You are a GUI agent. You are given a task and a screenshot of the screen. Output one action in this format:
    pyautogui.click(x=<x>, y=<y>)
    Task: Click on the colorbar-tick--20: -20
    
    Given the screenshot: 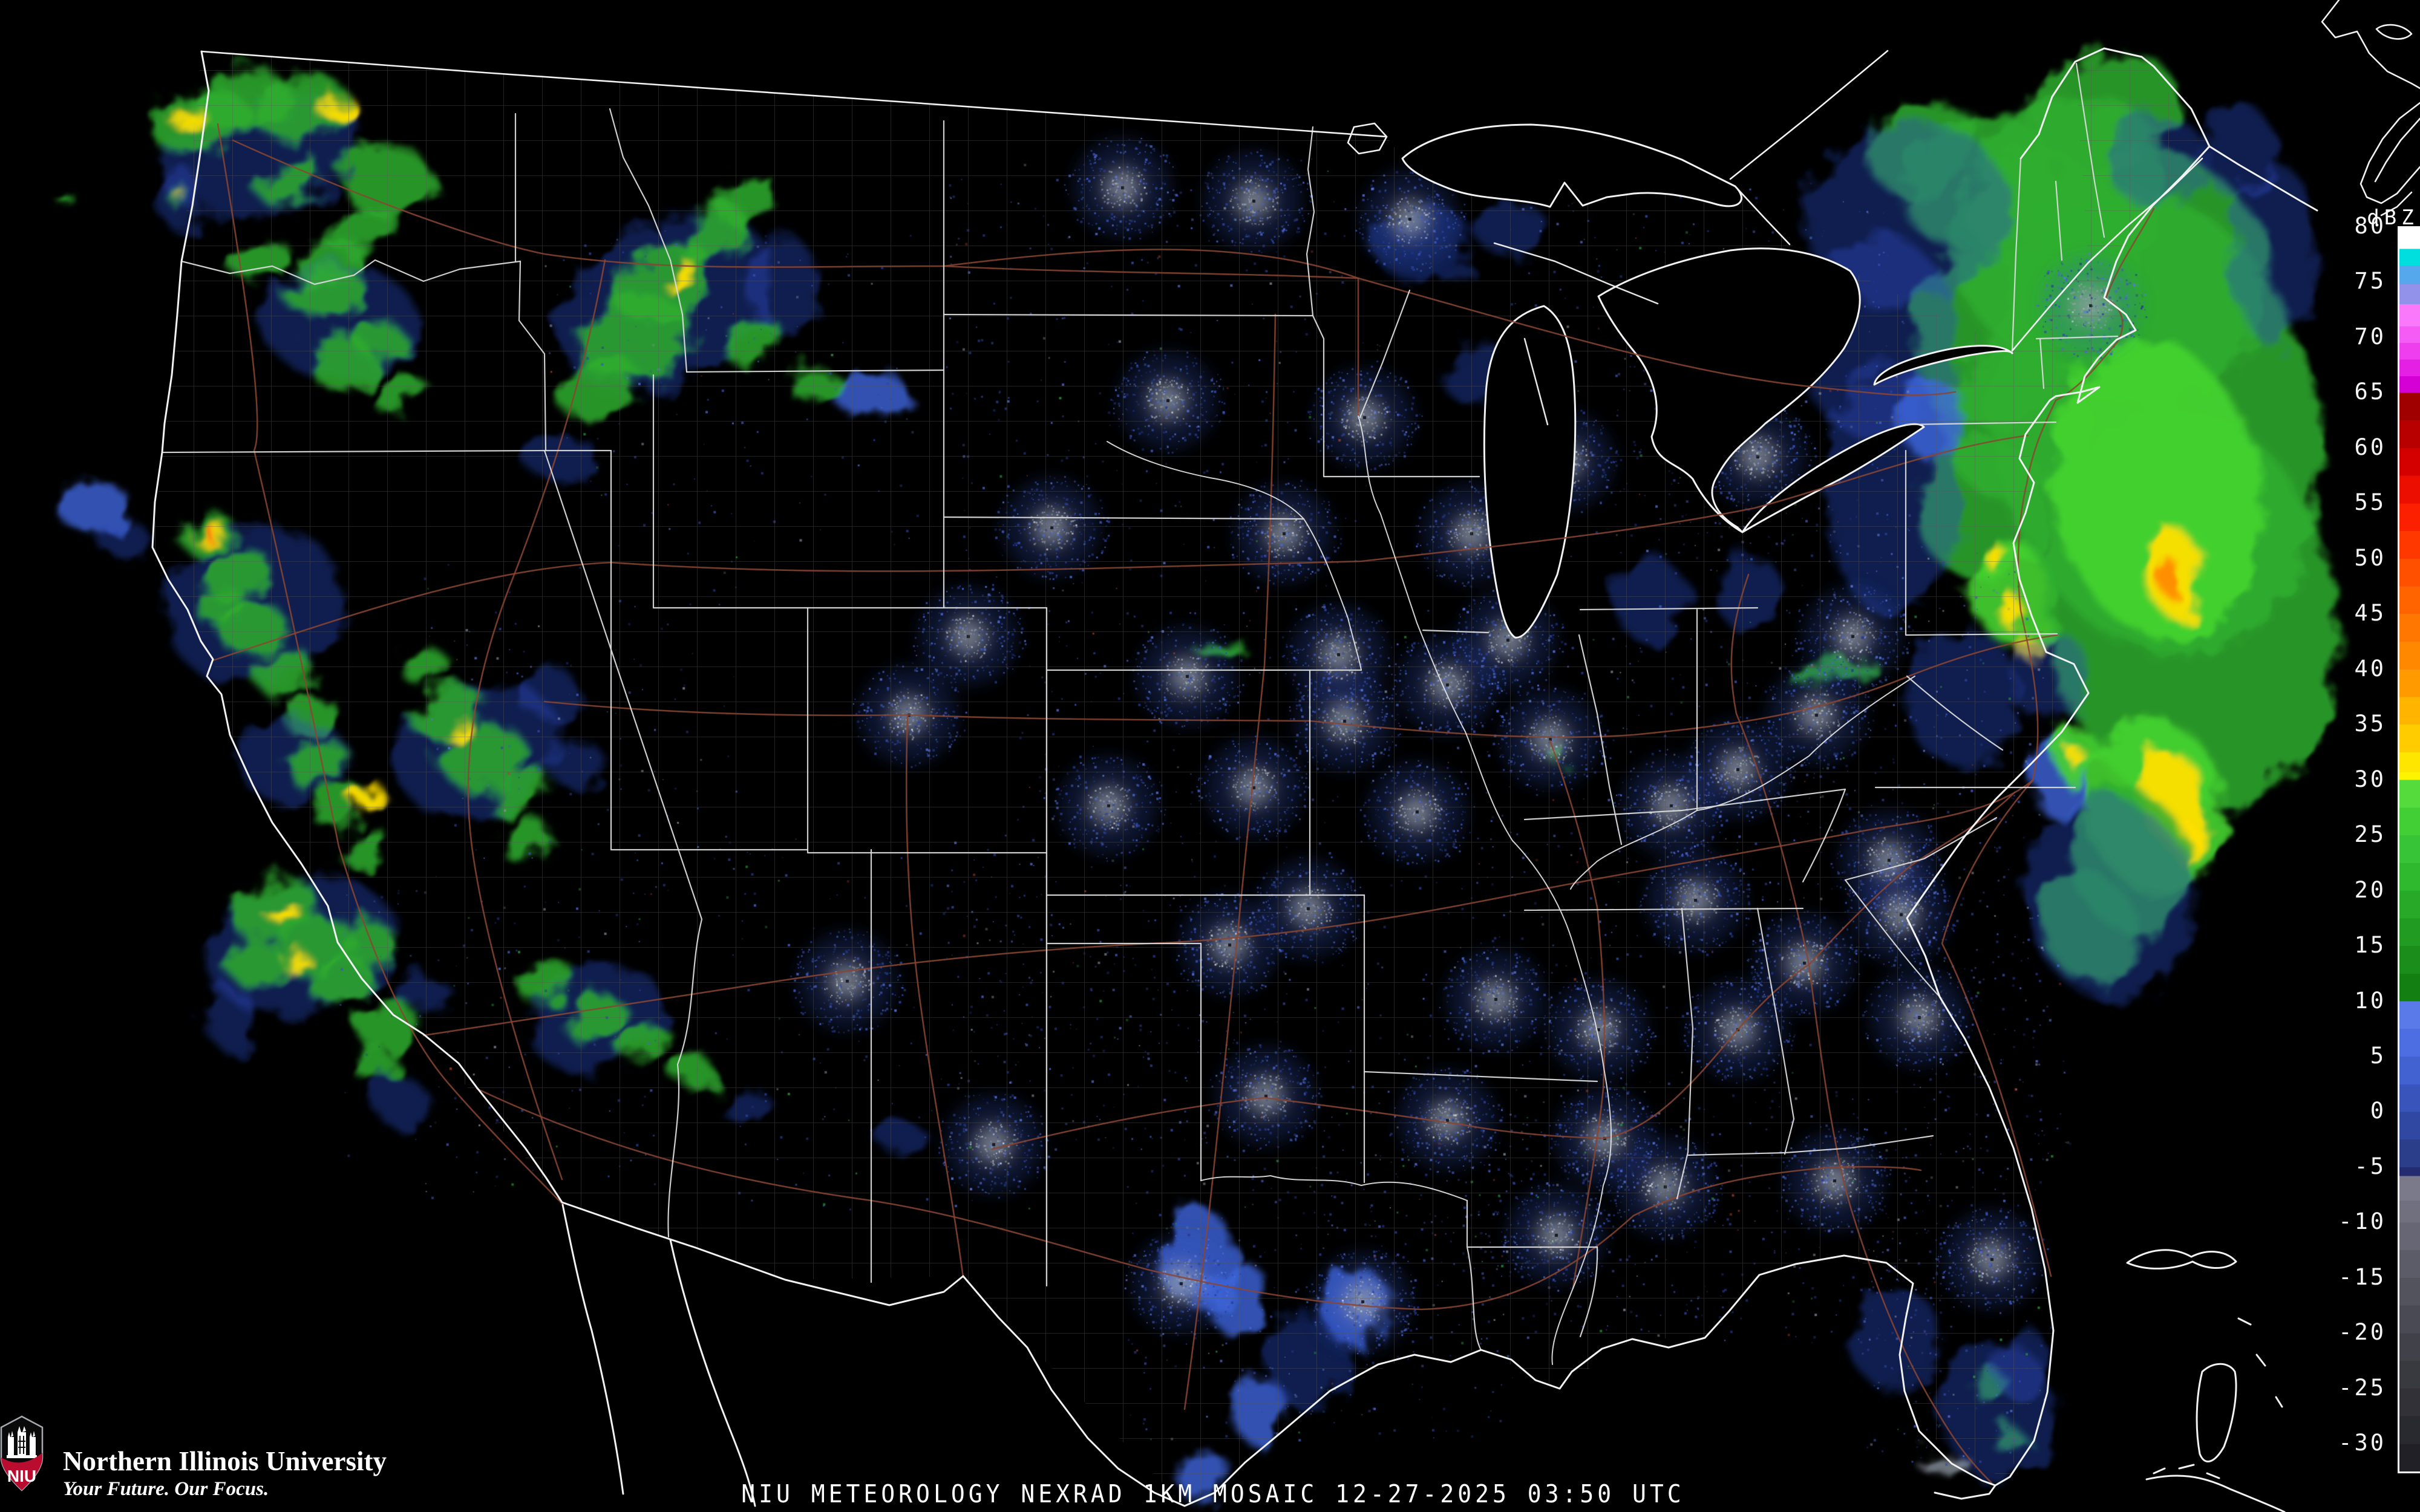 What is the action you would take?
    pyautogui.click(x=2362, y=1332)
    